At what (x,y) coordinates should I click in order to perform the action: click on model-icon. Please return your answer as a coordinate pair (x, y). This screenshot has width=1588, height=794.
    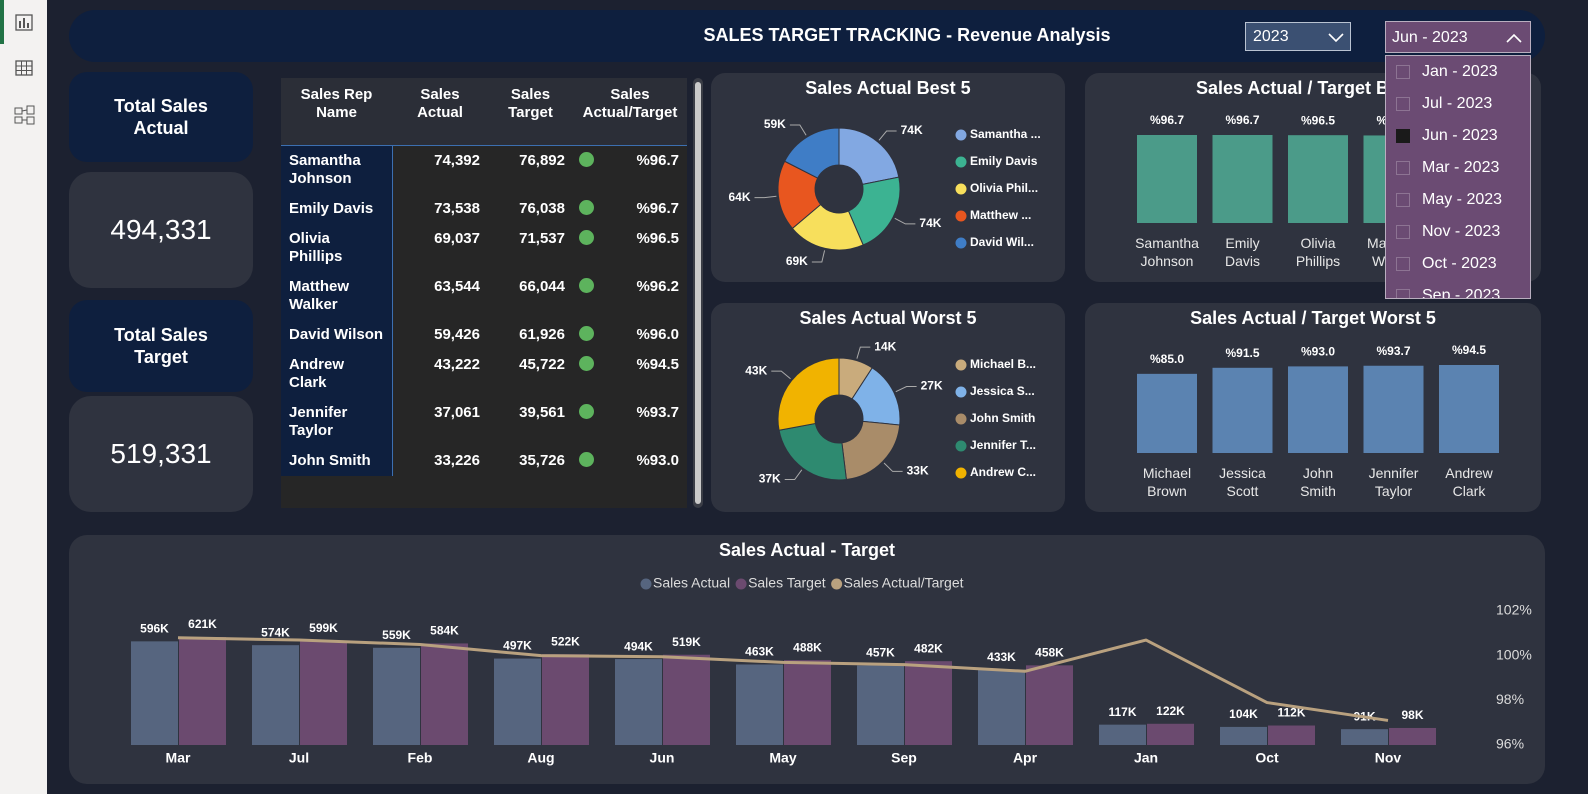
    Looking at the image, I should click on (25, 115).